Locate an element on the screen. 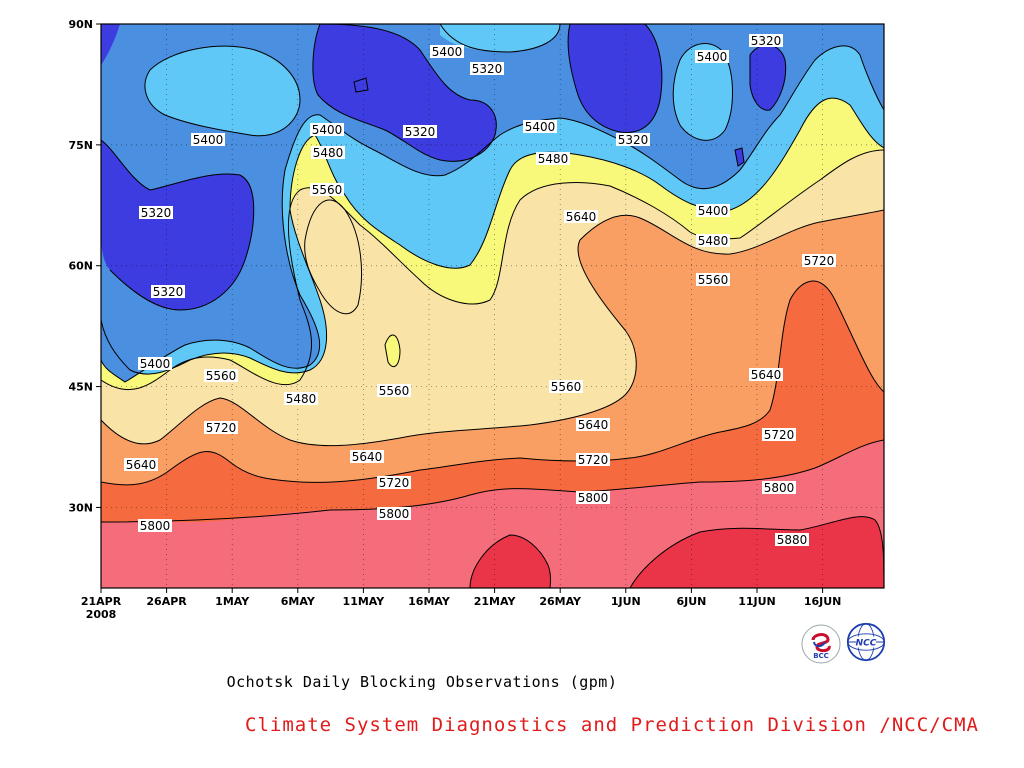  ncc-logo-icon: NCC is located at coordinates (866, 642).